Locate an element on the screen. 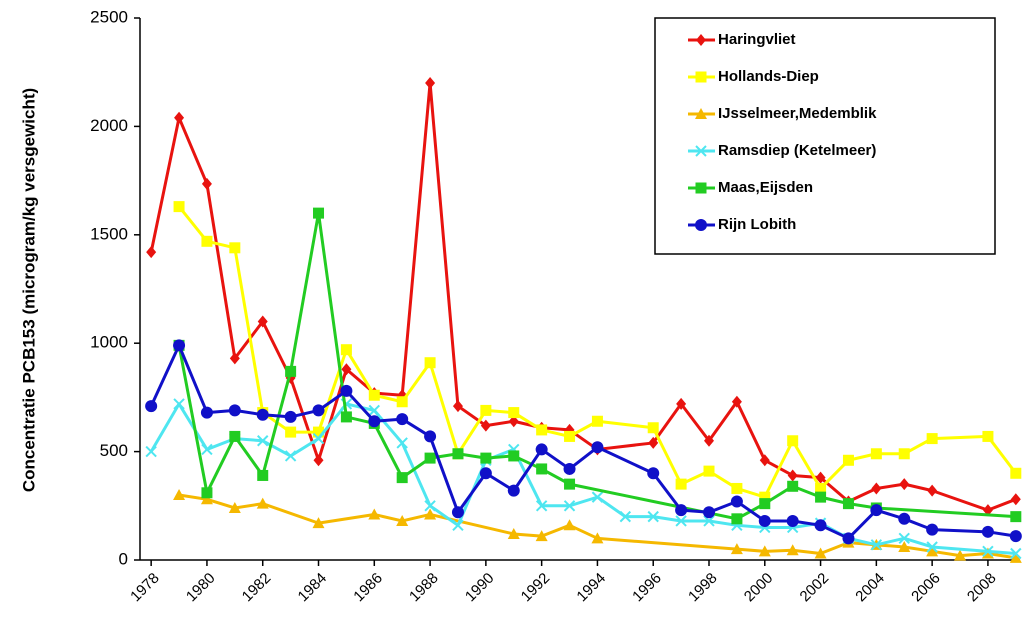 This screenshot has height=635, width=1026. y-tick-label: 1500 is located at coordinates (109, 233).